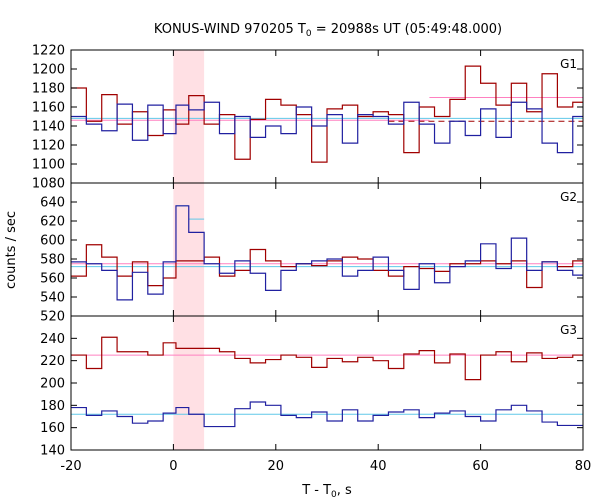 The height and width of the screenshot is (500, 600). Describe the element at coordinates (173, 466) in the screenshot. I see `x-tick-label: 0` at that location.